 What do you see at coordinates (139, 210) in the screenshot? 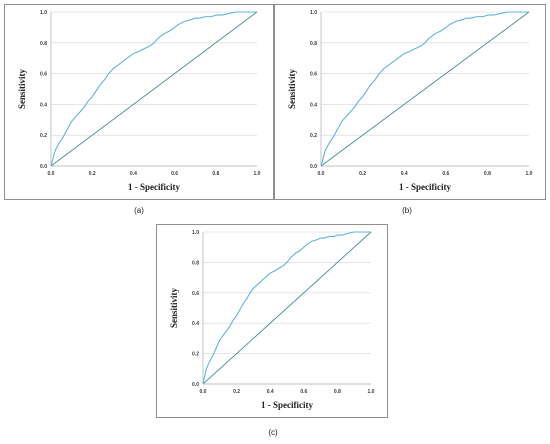
I see `panel-caption-a: (a)` at bounding box center [139, 210].